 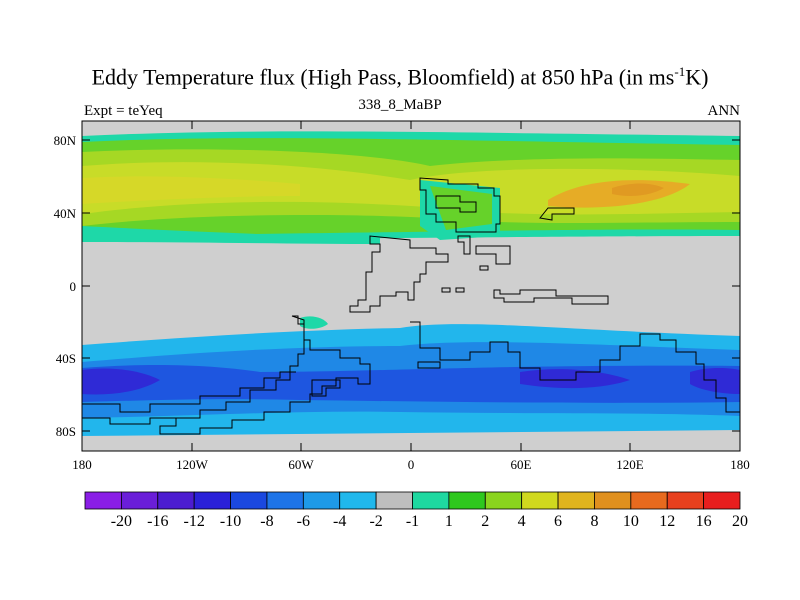 What do you see at coordinates (630, 464) in the screenshot?
I see `lon-tick-label: 120E` at bounding box center [630, 464].